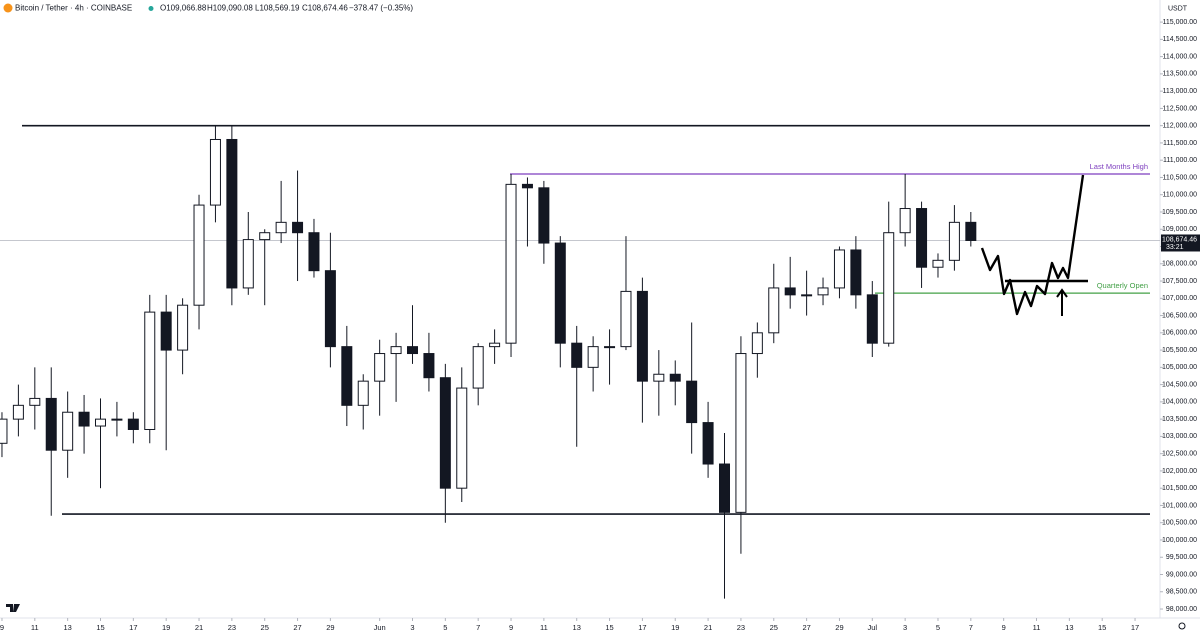  I want to click on ohlc-open: O109,066.88, so click(183, 8).